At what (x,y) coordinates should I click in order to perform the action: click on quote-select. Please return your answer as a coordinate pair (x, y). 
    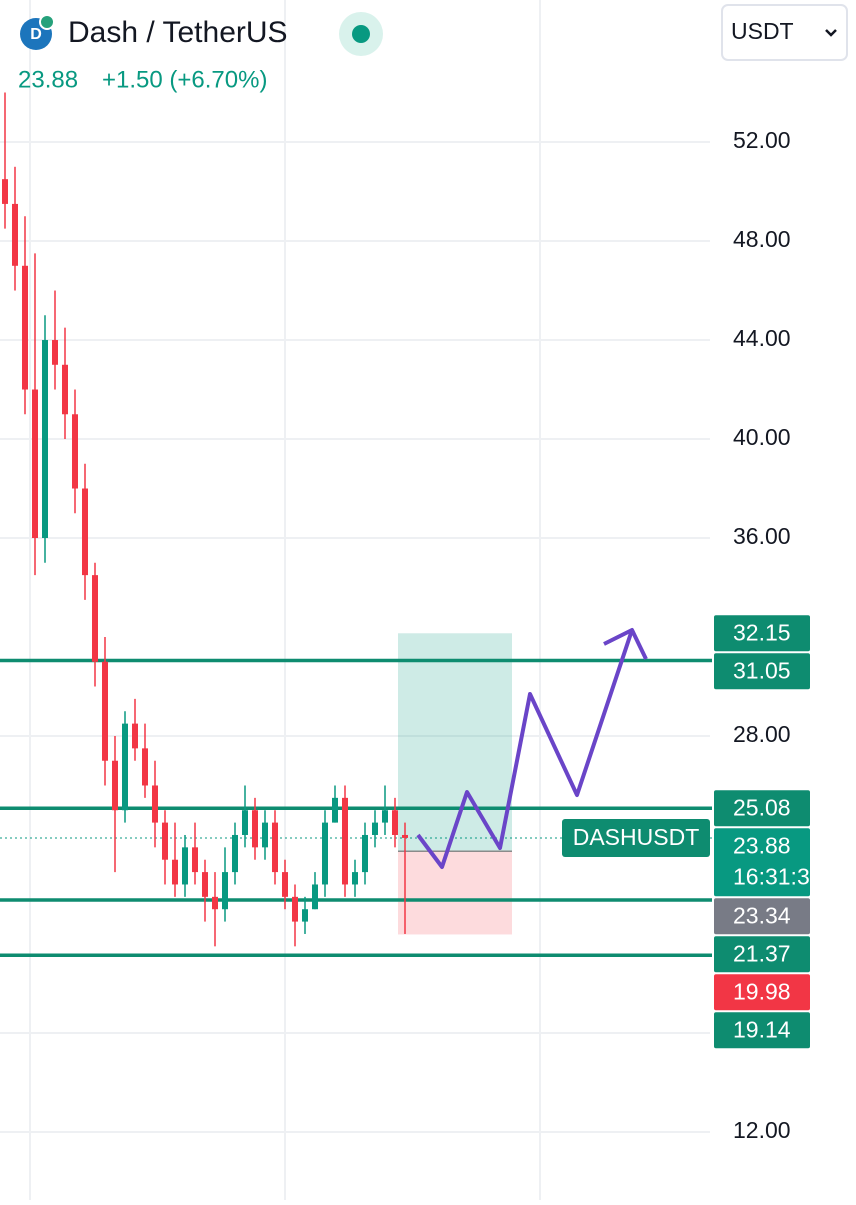
    Looking at the image, I should click on (784, 32).